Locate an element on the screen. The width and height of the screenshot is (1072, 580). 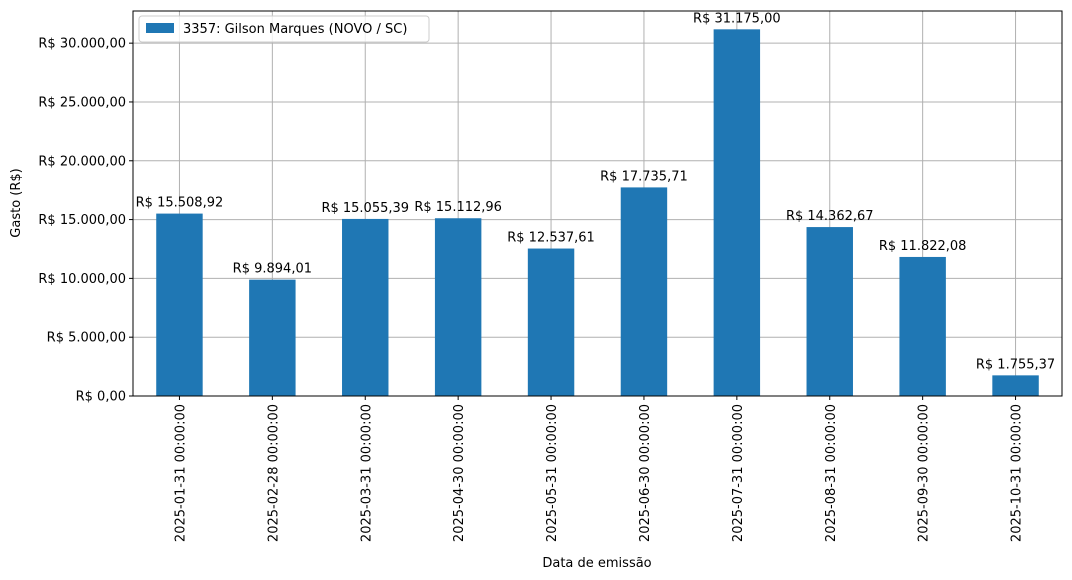
x-tick-label: 2025-02-28 00:00:00 is located at coordinates (273, 473).